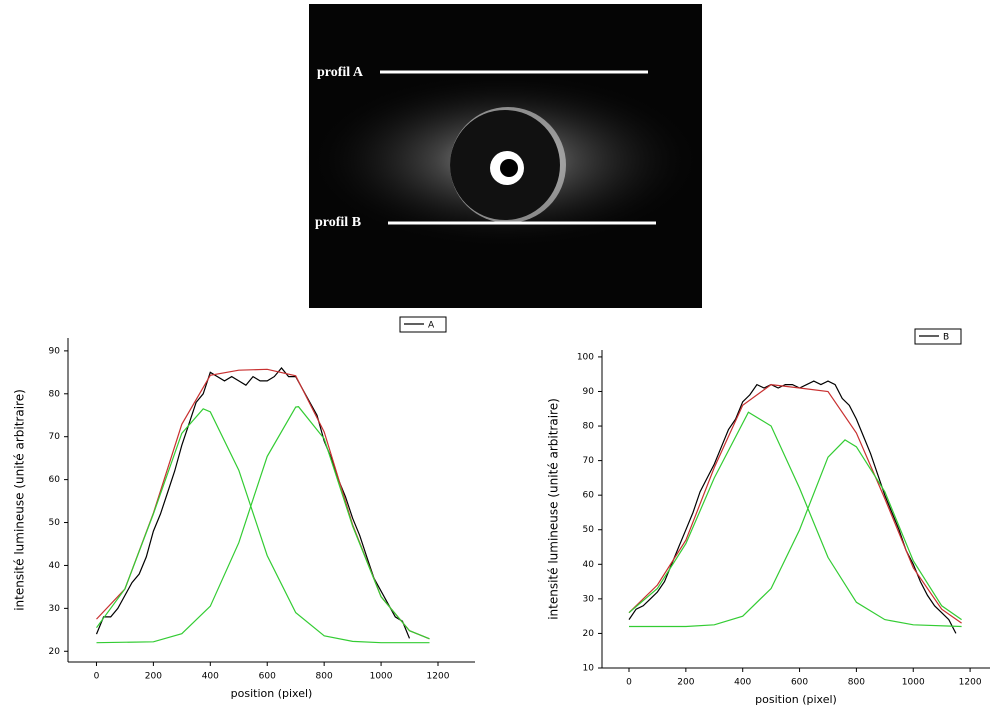 This screenshot has height=720, width=999. What do you see at coordinates (340, 72) in the screenshot?
I see `profile-label: profil A` at bounding box center [340, 72].